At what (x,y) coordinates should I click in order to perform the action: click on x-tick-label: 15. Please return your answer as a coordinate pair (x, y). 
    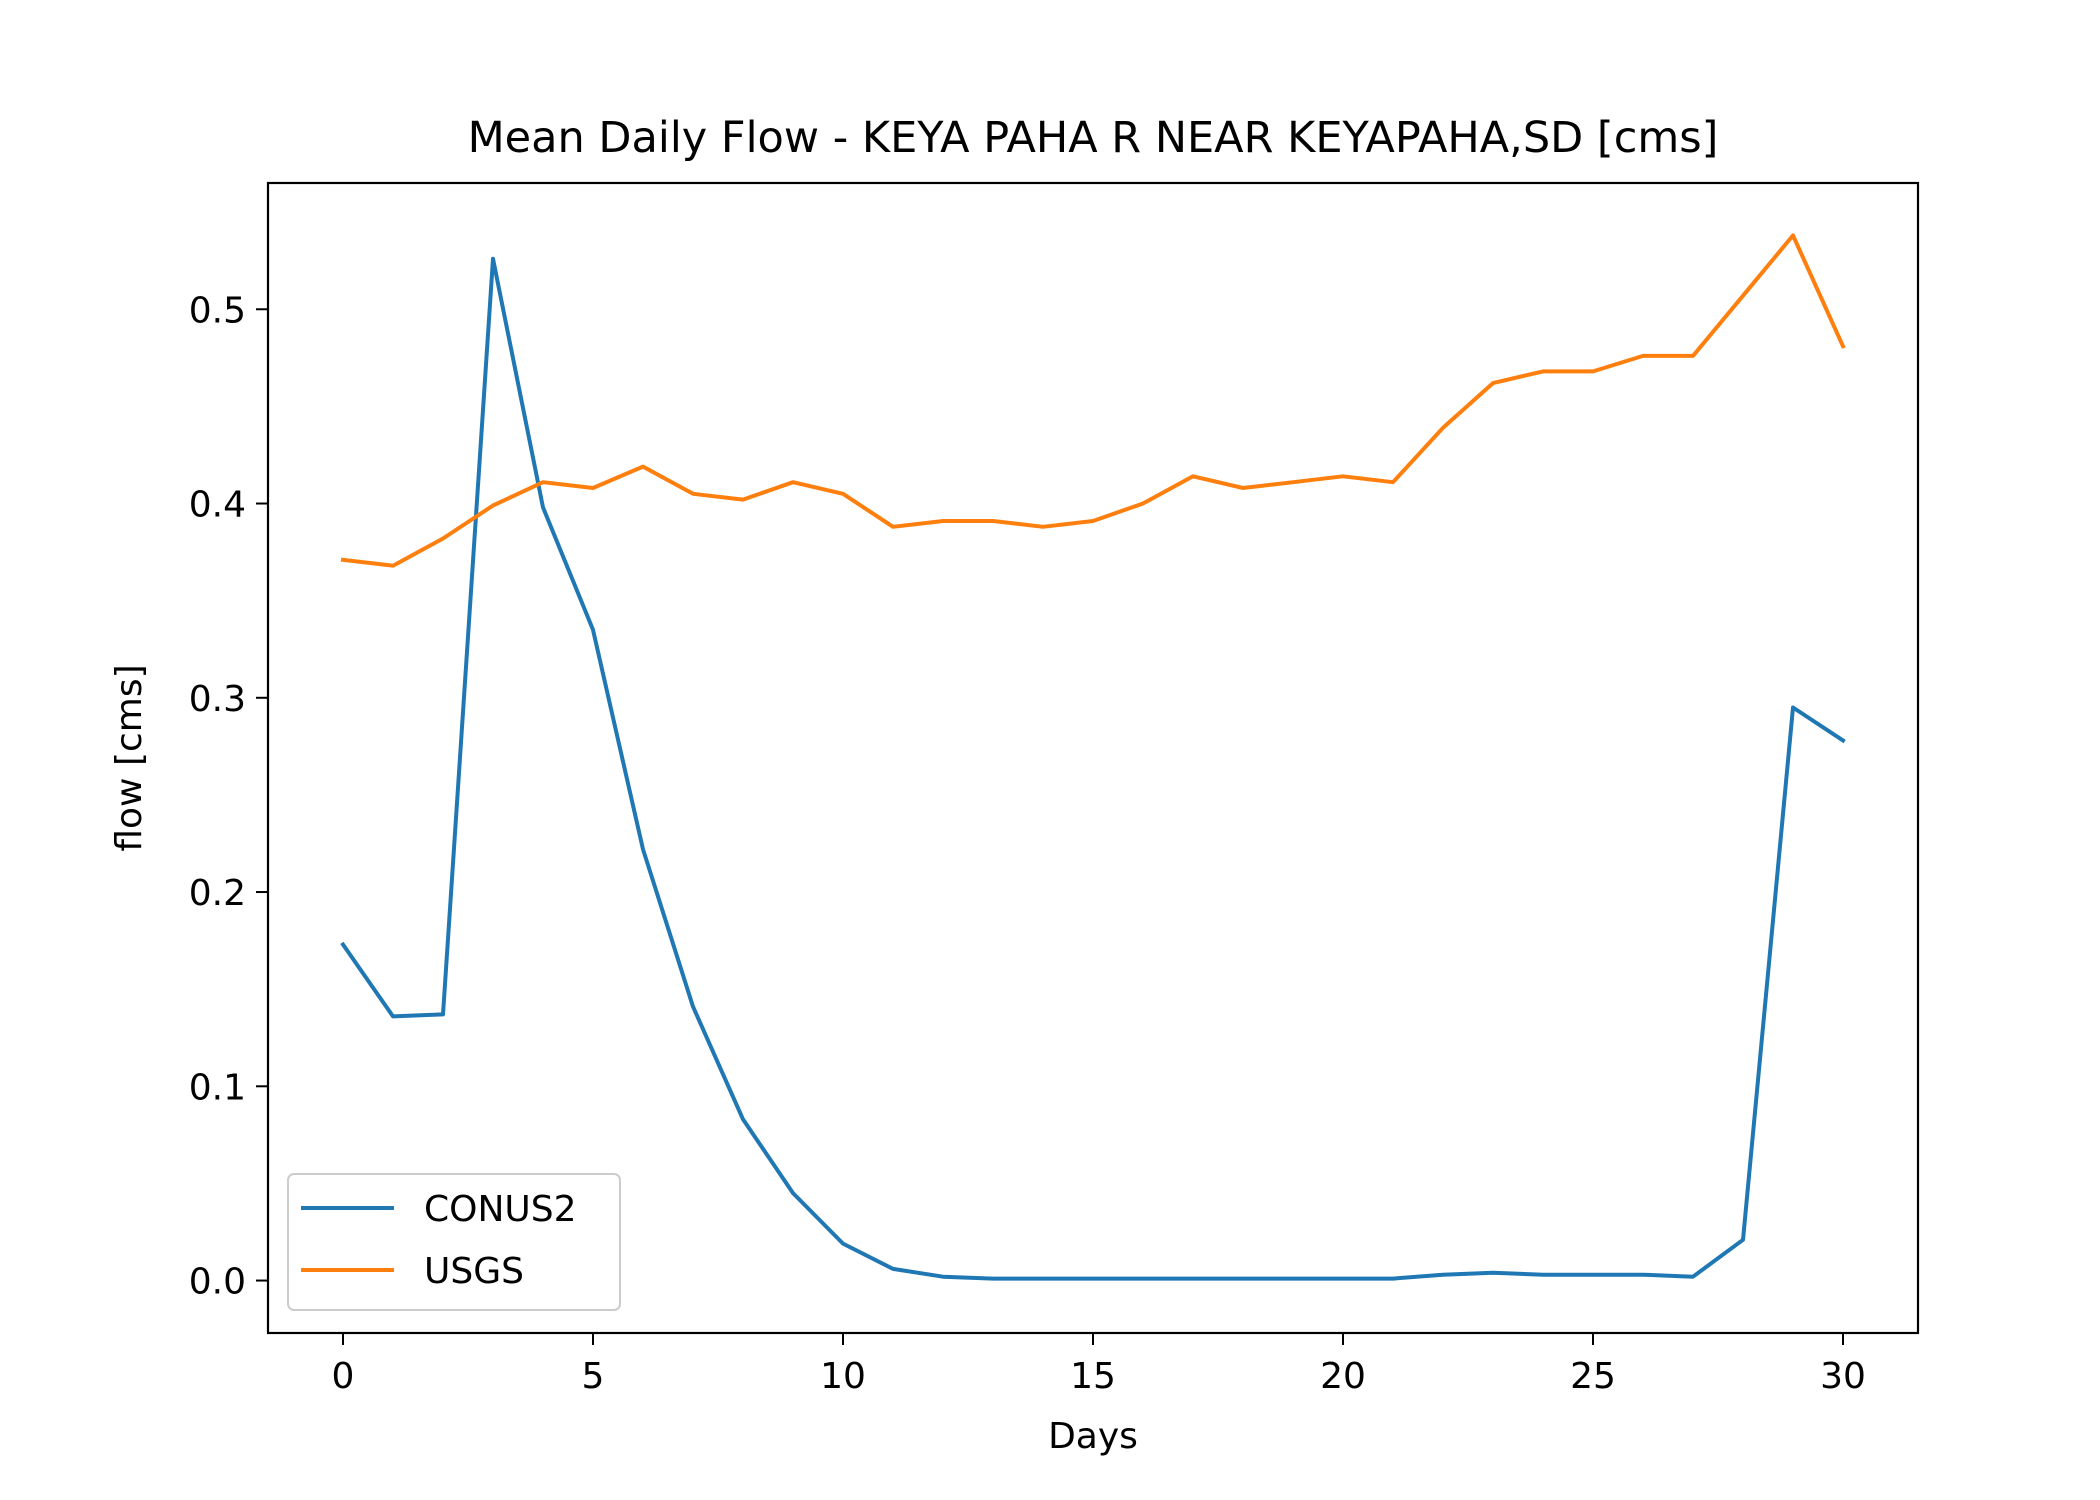
    Looking at the image, I should click on (1093, 1376).